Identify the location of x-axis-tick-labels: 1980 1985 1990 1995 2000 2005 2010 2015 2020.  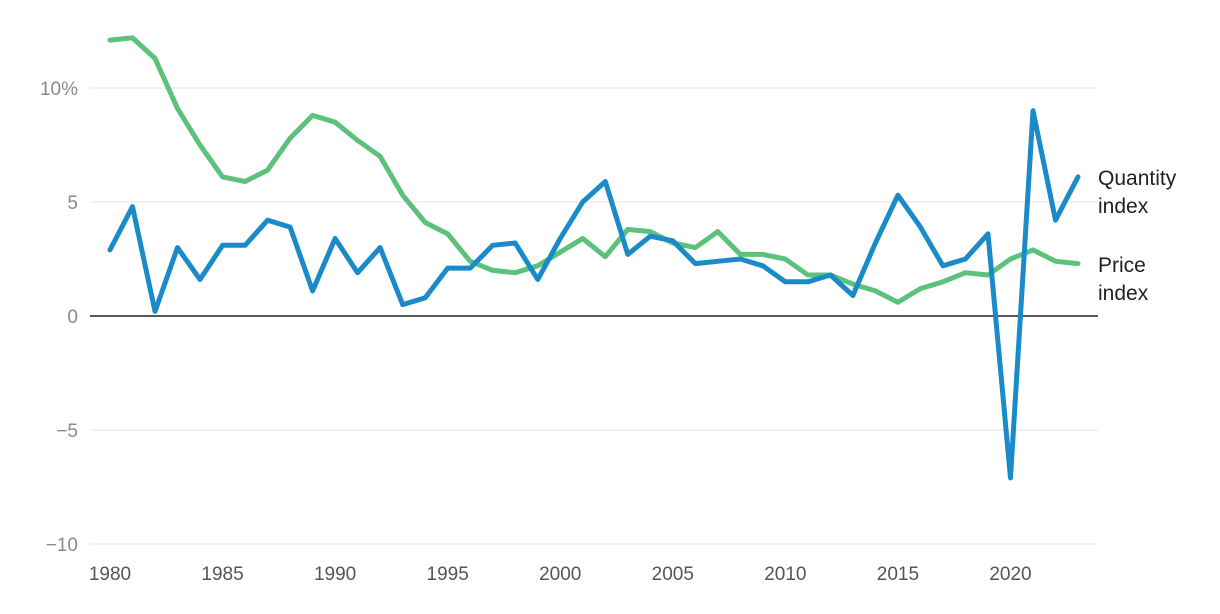
(560, 574).